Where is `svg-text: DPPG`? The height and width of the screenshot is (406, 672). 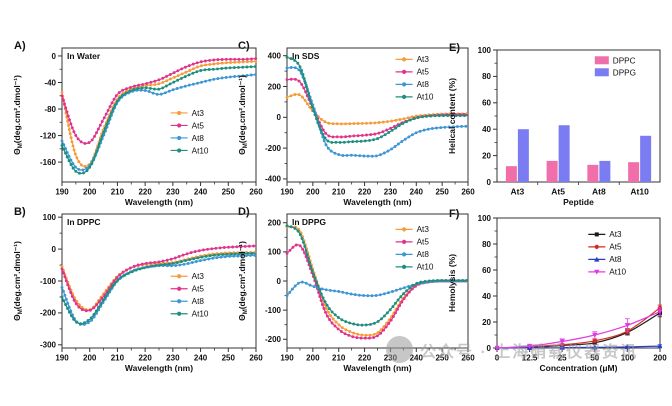 svg-text: DPPG is located at coordinates (624, 72).